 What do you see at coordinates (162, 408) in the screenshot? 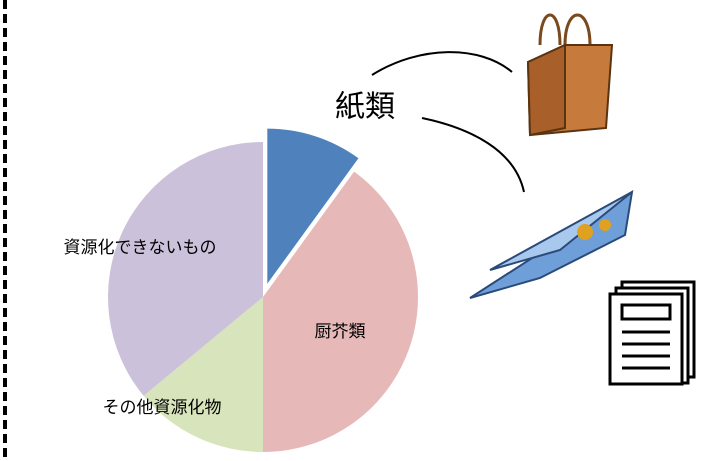
I see `slice-label: その他資源化物` at bounding box center [162, 408].